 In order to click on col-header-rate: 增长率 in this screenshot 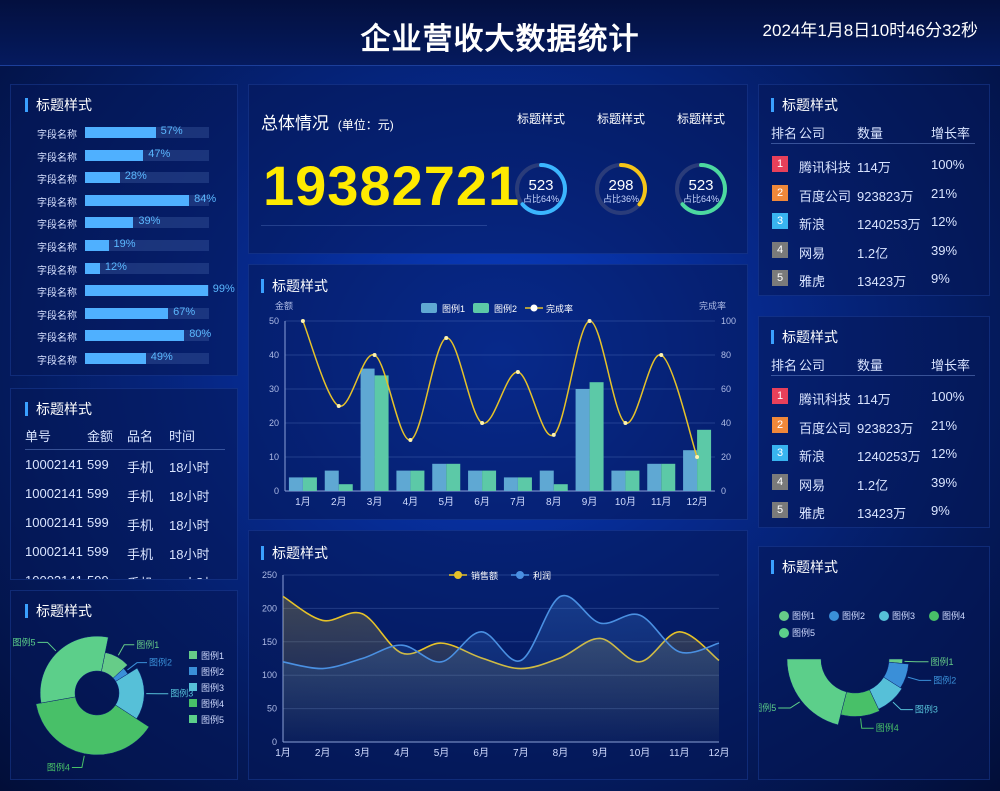, I will do `click(951, 365)`.